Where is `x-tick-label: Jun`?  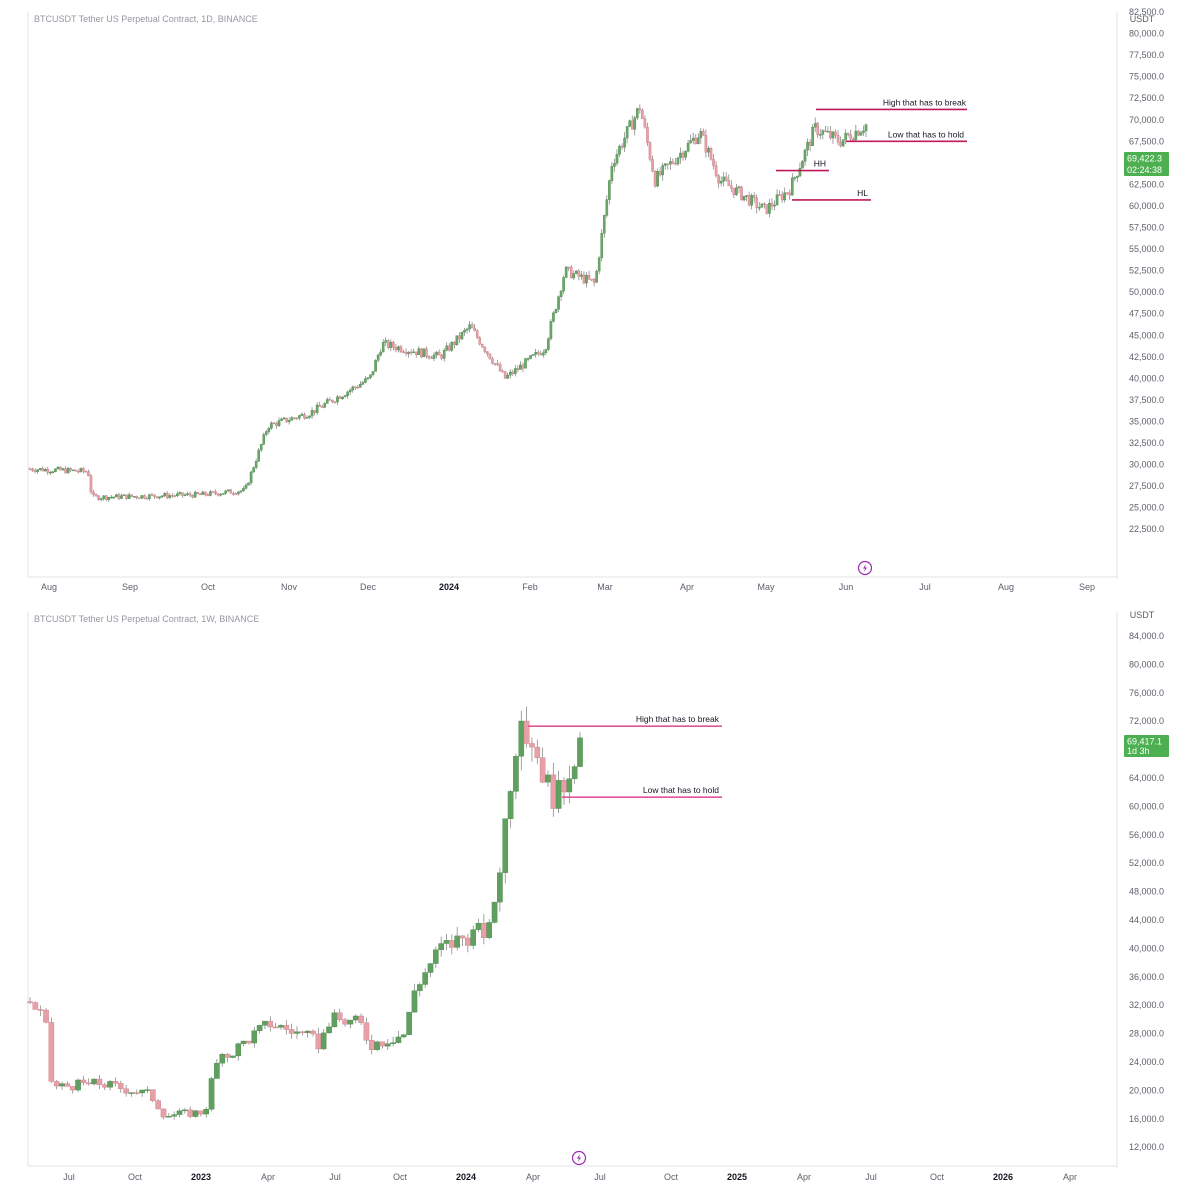
x-tick-label: Jun is located at coordinates (846, 587).